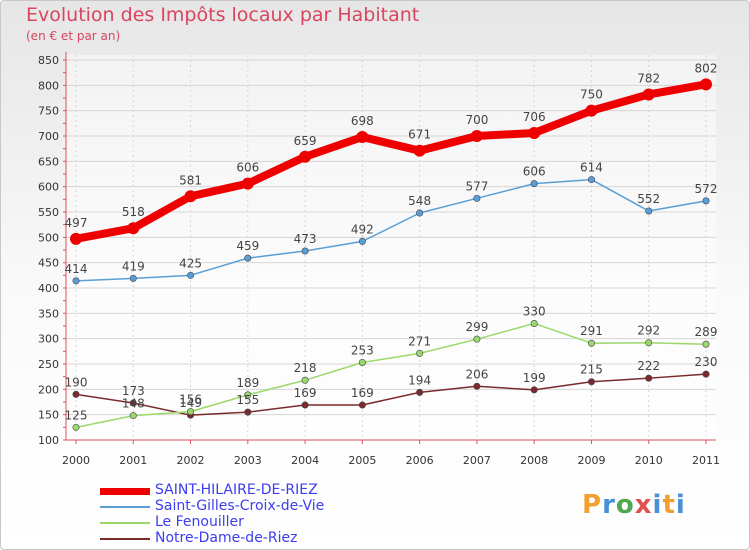 The height and width of the screenshot is (550, 750). I want to click on x-tick-label: 2007, so click(477, 460).